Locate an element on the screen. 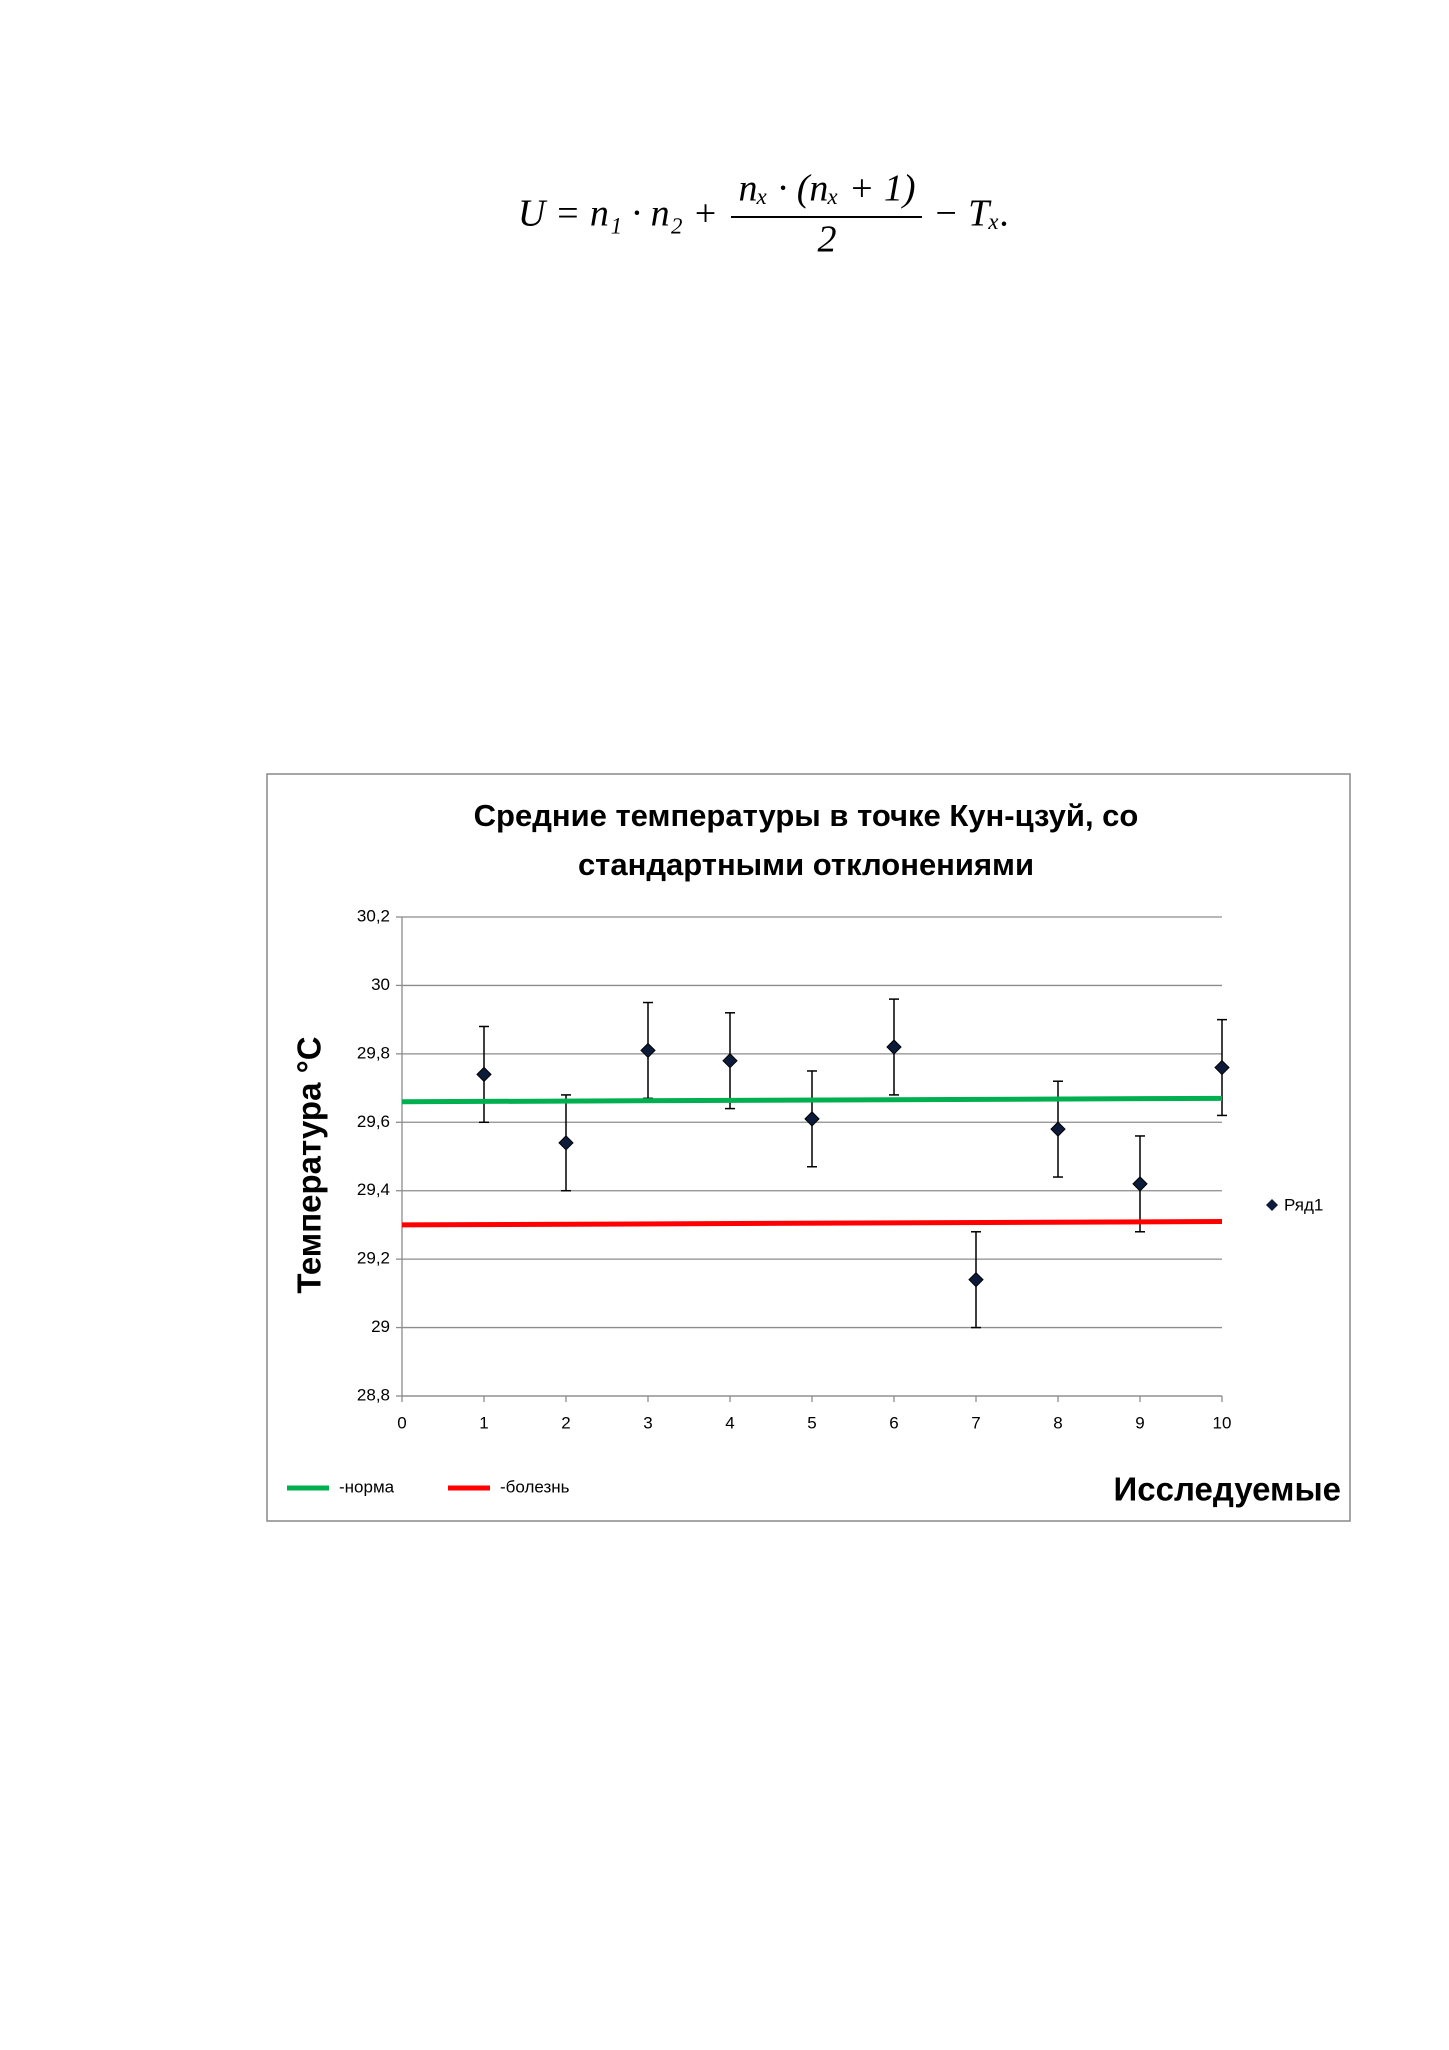 The image size is (1449, 2050). x-tick-label: 8 is located at coordinates (1057, 1422).